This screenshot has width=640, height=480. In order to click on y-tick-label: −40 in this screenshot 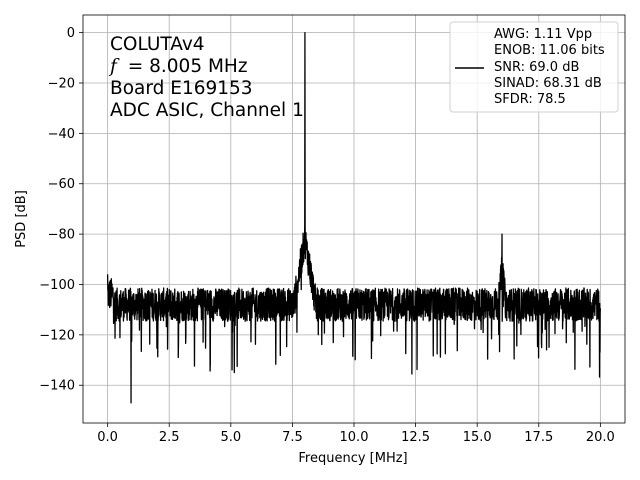, I will do `click(61, 134)`.